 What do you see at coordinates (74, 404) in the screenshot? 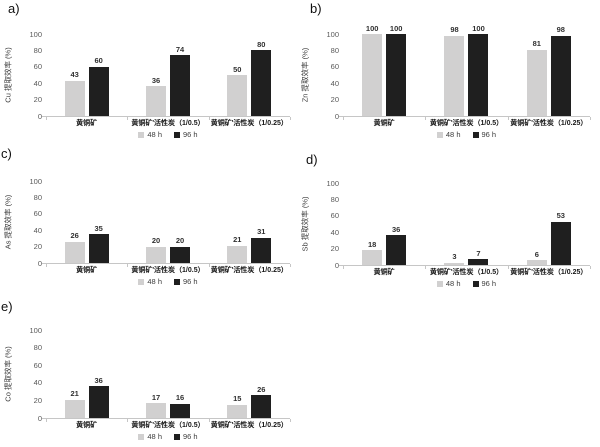
I see `bar-48h: 21` at bounding box center [74, 404].